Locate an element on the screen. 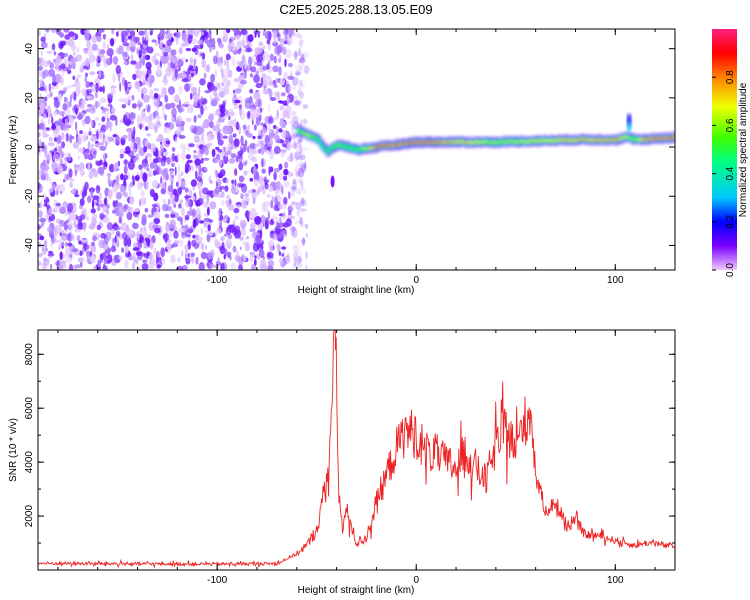 The width and height of the screenshot is (750, 600). spectrogram-y-label: Frequency (Hz) is located at coordinates (13, 150).